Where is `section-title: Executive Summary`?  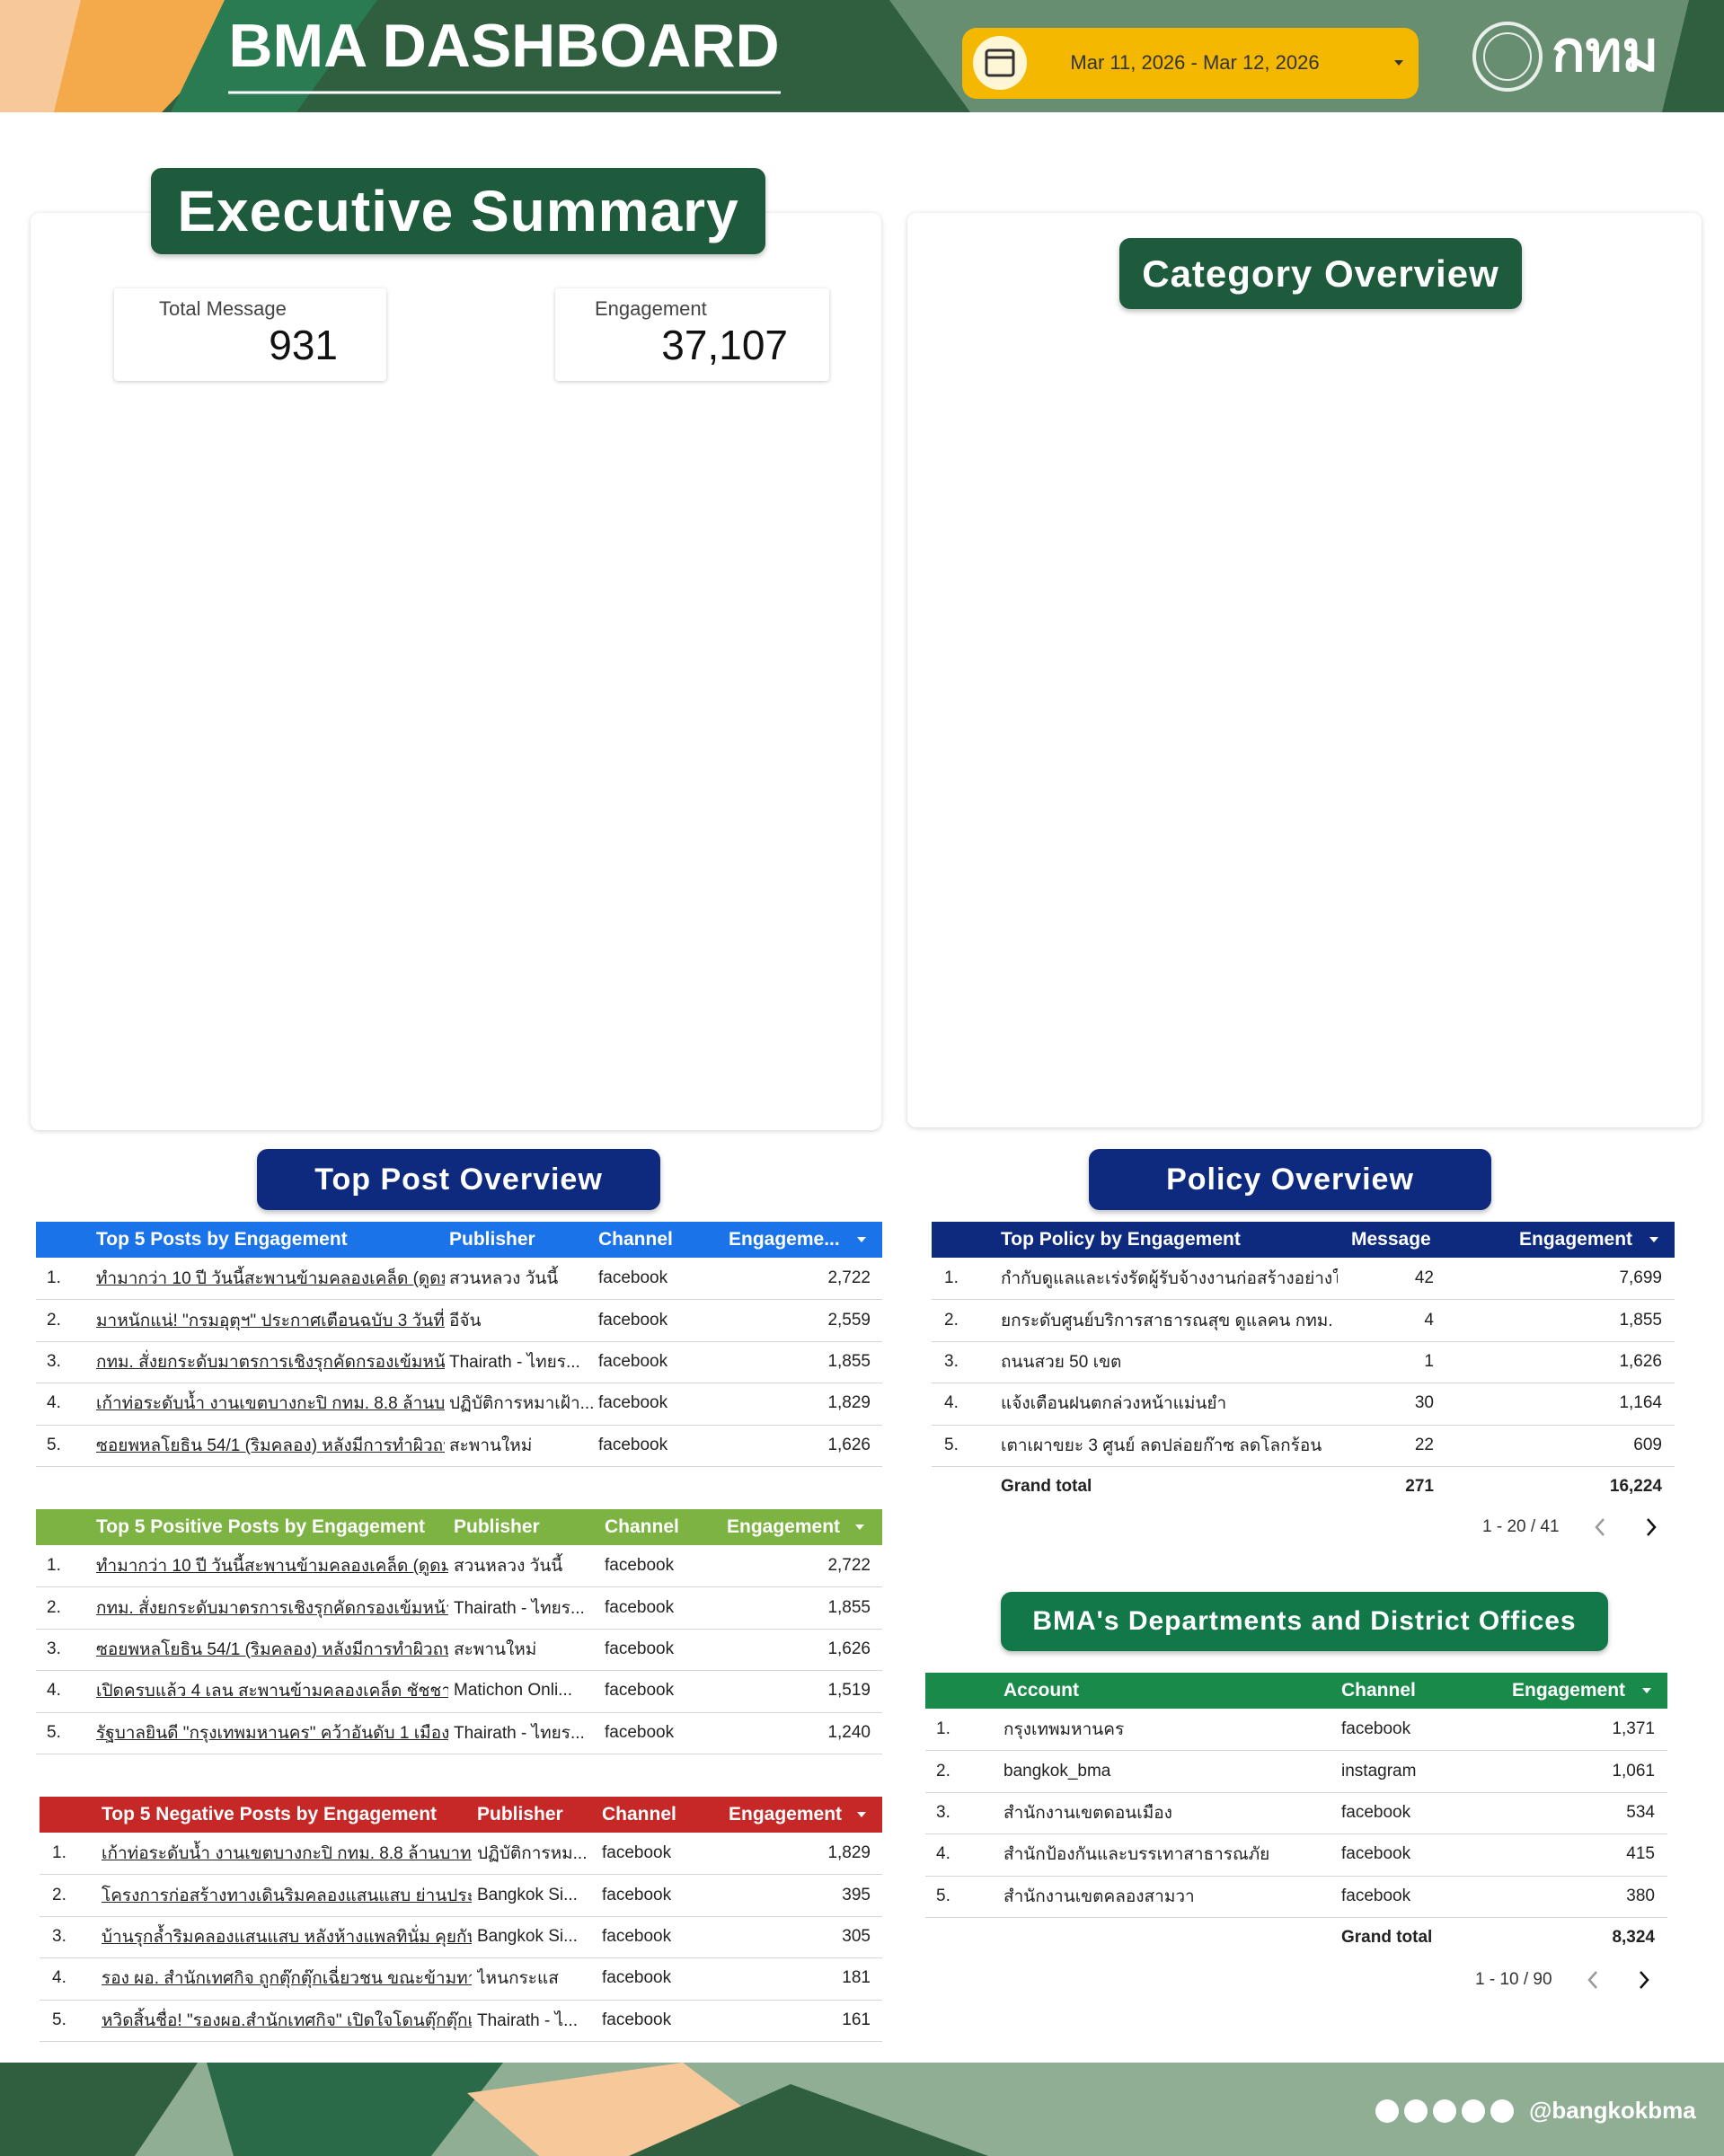
section-title: Executive Summary is located at coordinates (458, 211).